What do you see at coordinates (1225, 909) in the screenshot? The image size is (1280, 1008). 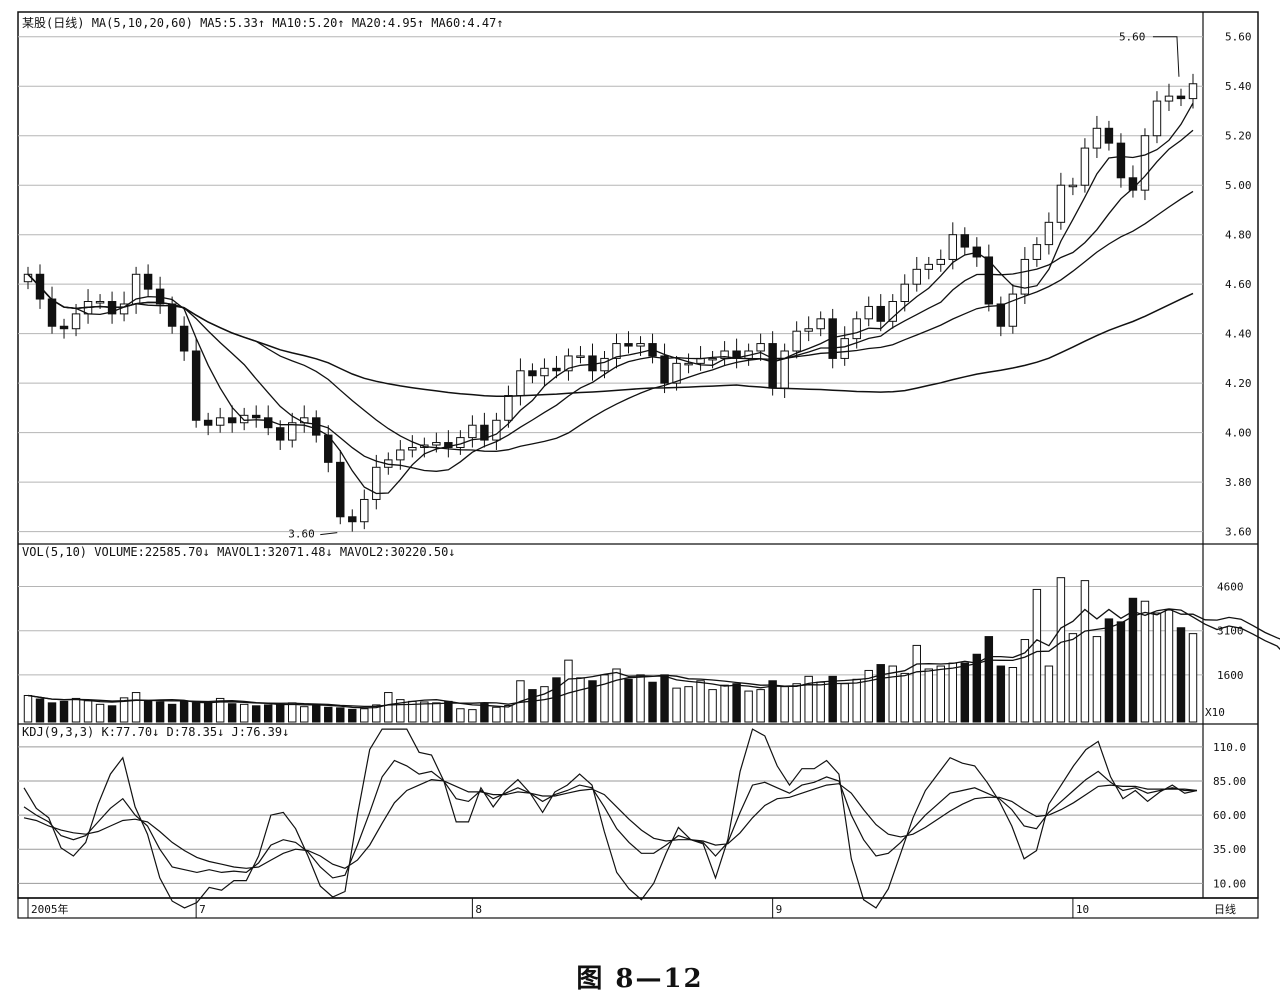 I see `period-label: 日线` at bounding box center [1225, 909].